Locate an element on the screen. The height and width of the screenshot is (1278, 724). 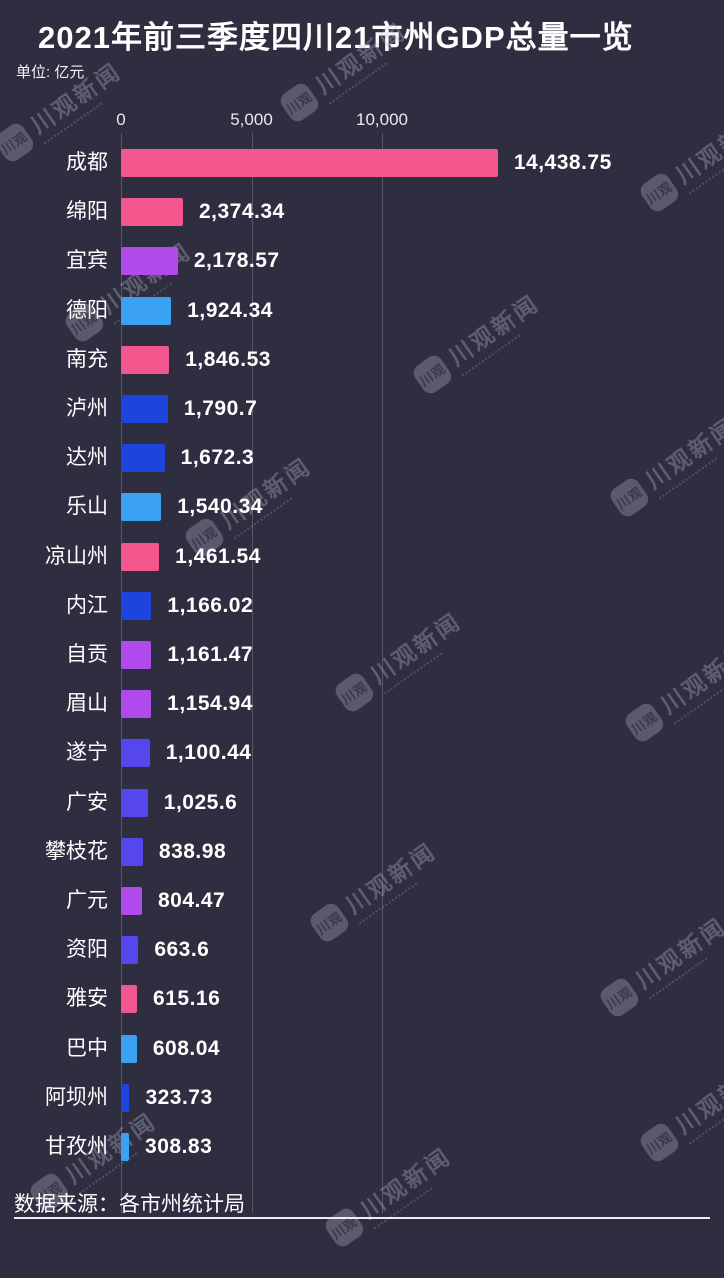
category-label: 凉山州 is located at coordinates (76, 556).